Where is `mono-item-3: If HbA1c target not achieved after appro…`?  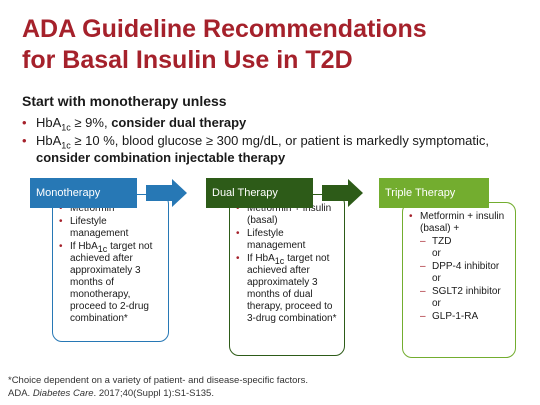 mono-item-3: If HbA1c target not achieved after appro… is located at coordinates (110, 283).